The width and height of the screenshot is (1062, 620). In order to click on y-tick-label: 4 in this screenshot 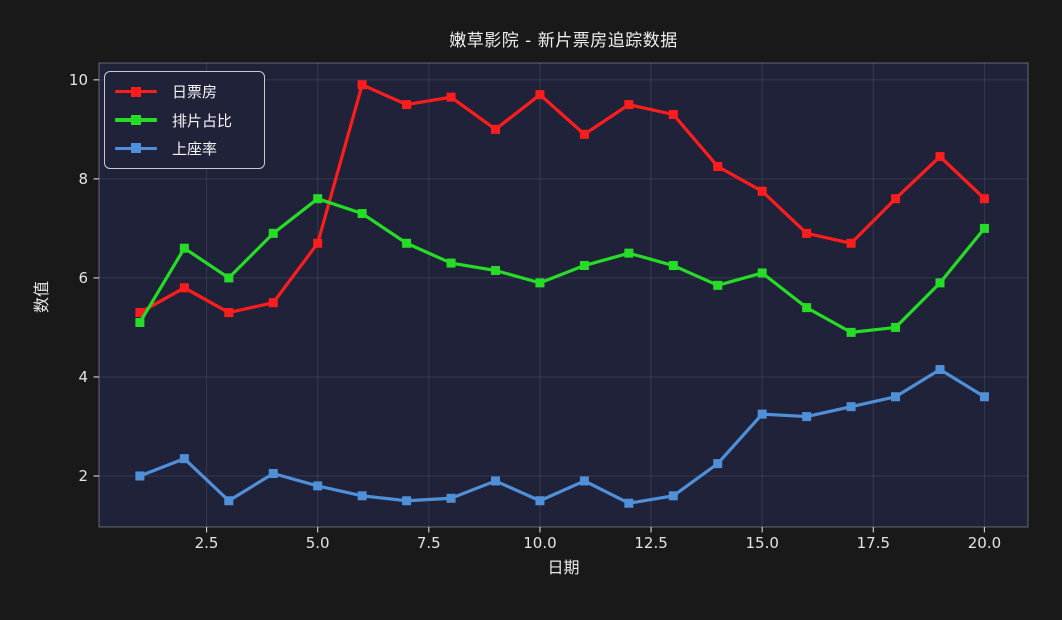, I will do `click(83, 377)`.